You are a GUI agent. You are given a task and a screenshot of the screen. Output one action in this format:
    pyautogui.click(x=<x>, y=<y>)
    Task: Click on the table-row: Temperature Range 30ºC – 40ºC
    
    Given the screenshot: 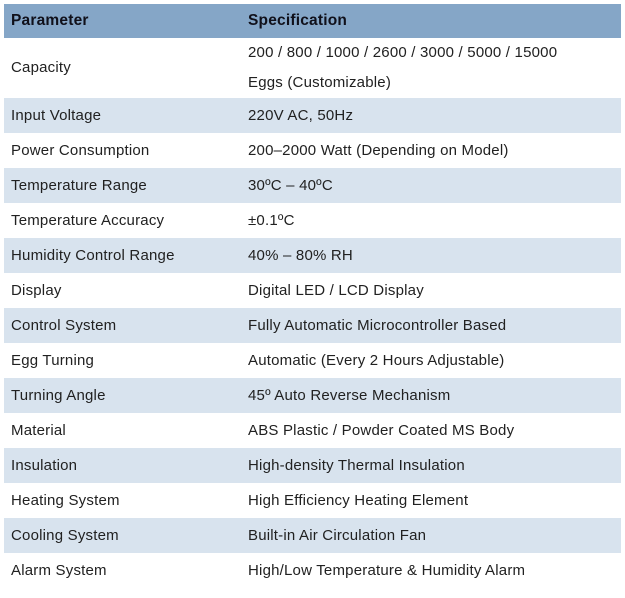 What is the action you would take?
    pyautogui.click(x=312, y=185)
    